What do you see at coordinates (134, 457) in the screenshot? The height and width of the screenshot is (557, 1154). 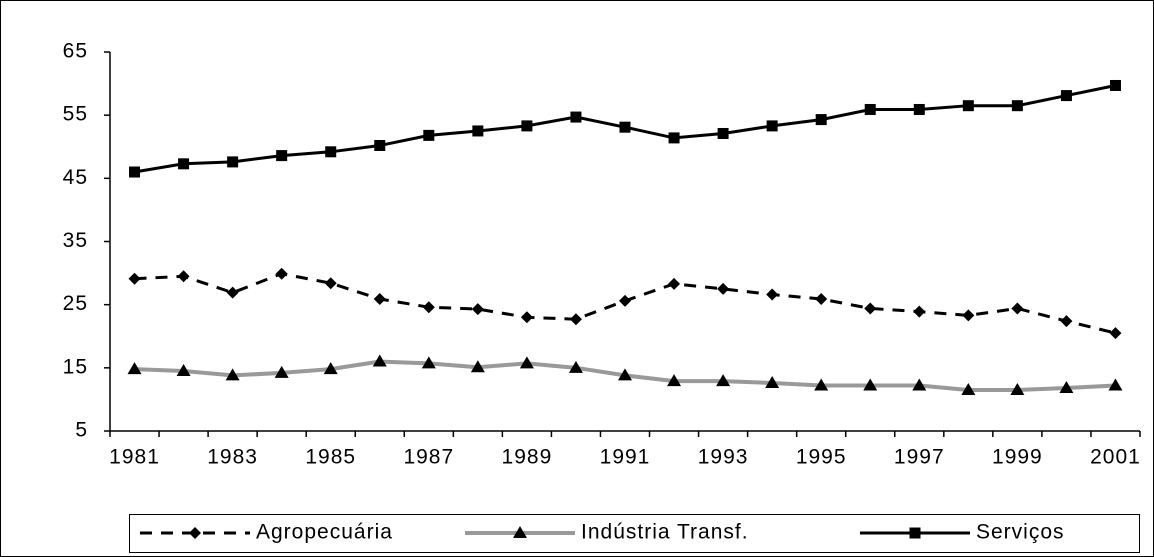 I see `x-tick-label: 1981` at bounding box center [134, 457].